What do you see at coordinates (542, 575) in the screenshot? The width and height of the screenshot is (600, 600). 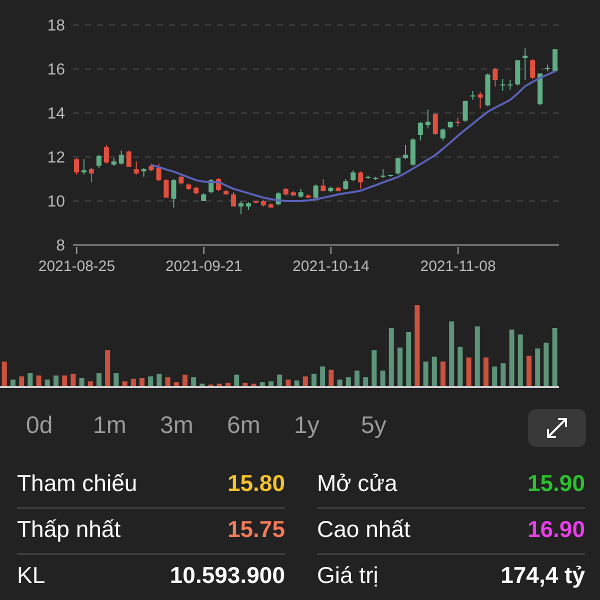 I see `text: 174,4 tỷ` at bounding box center [542, 575].